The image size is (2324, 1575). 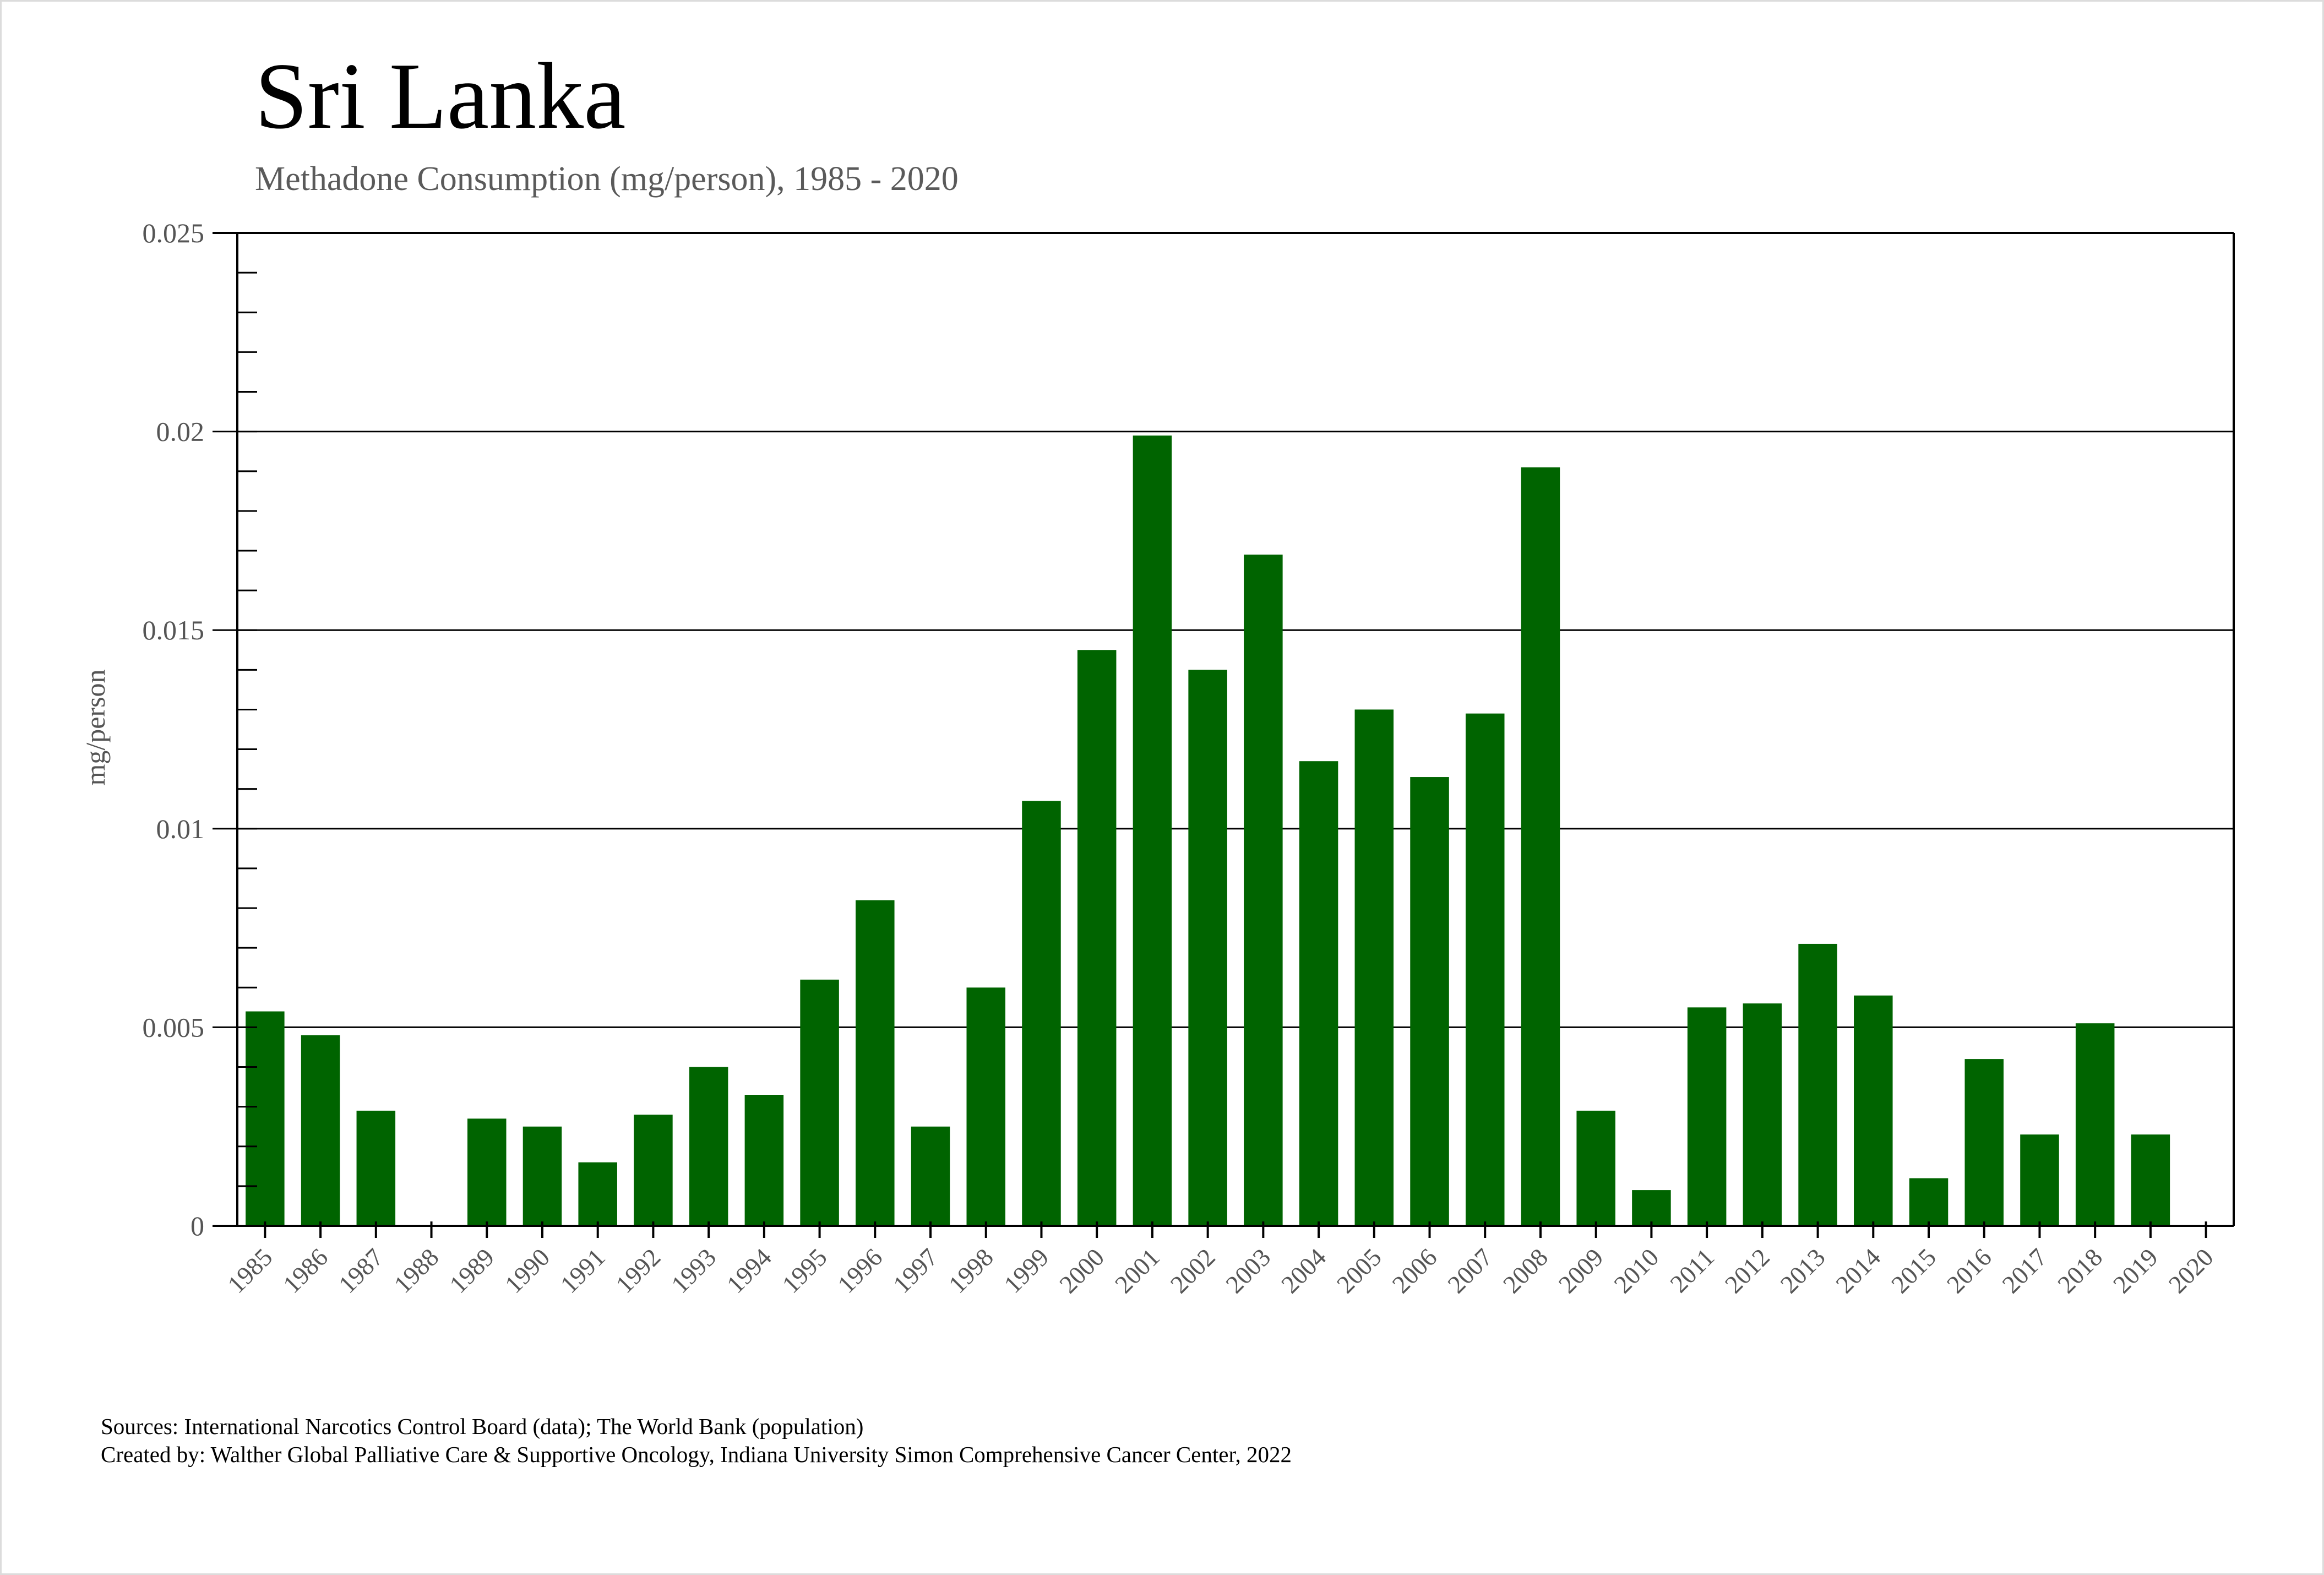 What do you see at coordinates (542, 1176) in the screenshot?
I see `bar-1990` at bounding box center [542, 1176].